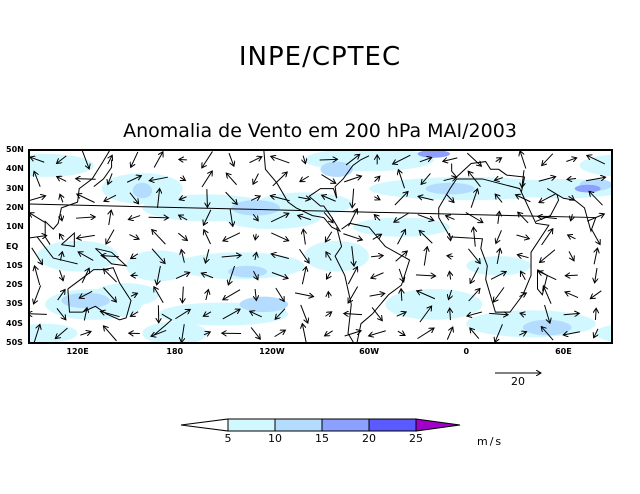 This screenshot has height=494, width=640. What do you see at coordinates (142, 190) in the screenshot?
I see `speed-contour` at bounding box center [142, 190].